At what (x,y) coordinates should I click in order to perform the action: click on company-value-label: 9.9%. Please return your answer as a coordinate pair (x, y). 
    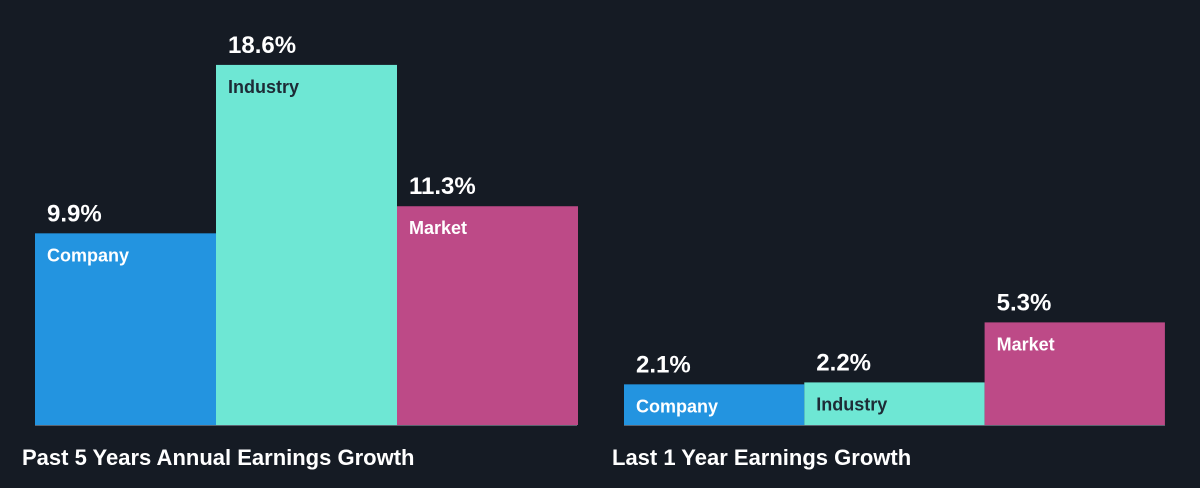
    Looking at the image, I should click on (74, 213).